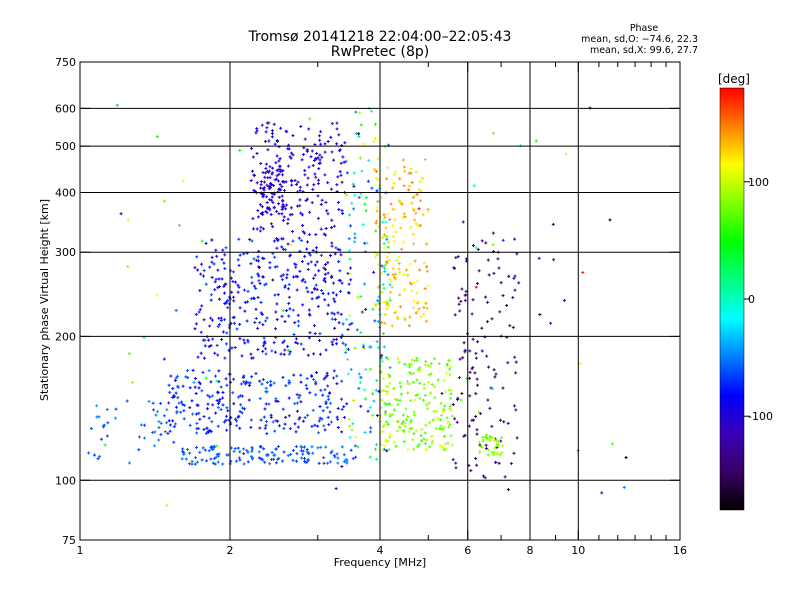 The image size is (800, 600). What do you see at coordinates (760, 416) in the screenshot?
I see `colorbar-tick-label: -100` at bounding box center [760, 416].